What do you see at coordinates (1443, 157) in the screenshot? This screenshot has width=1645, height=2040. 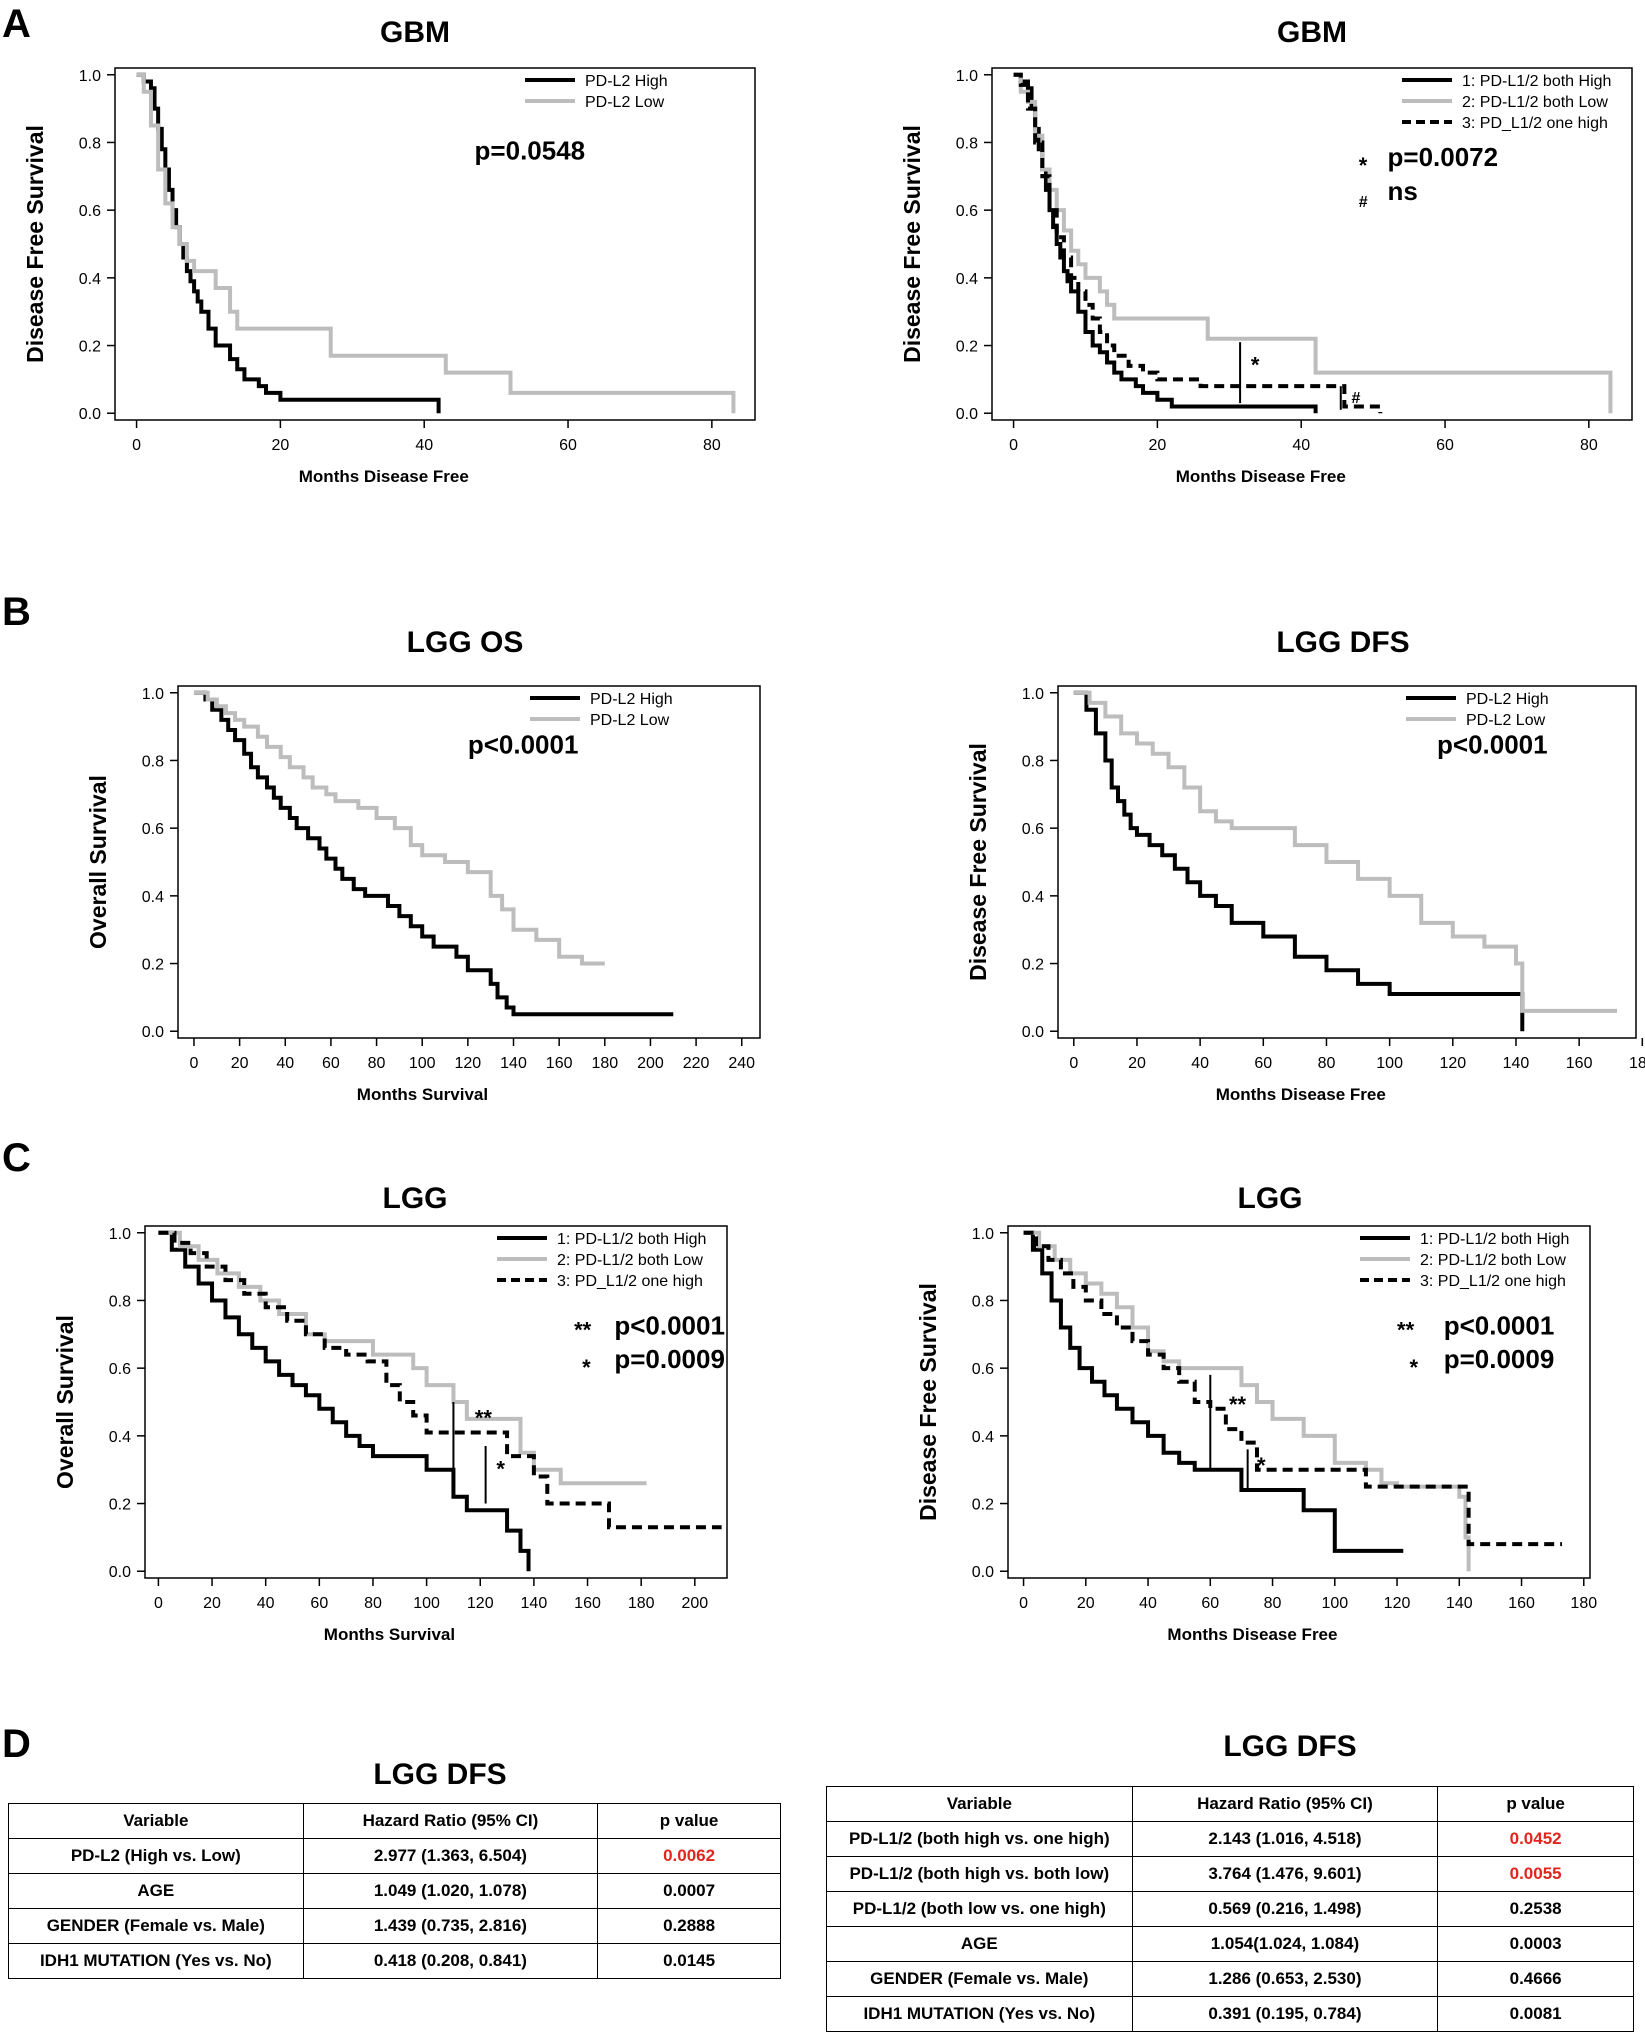 I see `p-value-annotation: p=0.0072` at bounding box center [1443, 157].